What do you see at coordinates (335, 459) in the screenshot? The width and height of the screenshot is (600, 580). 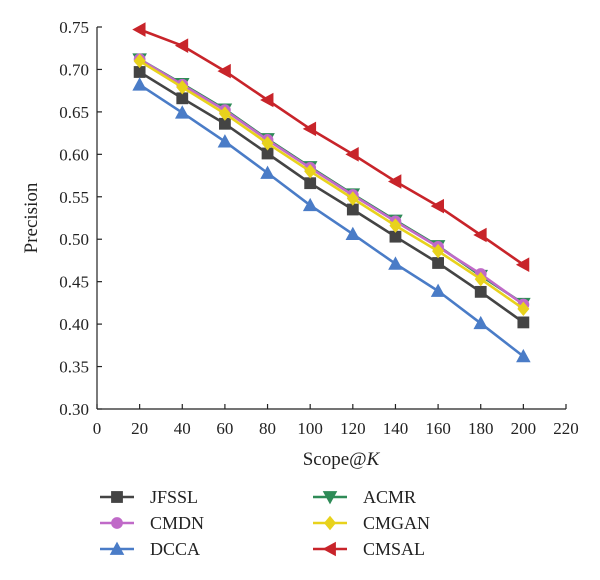 I see `x-axis-title-main: Scope@` at bounding box center [335, 459].